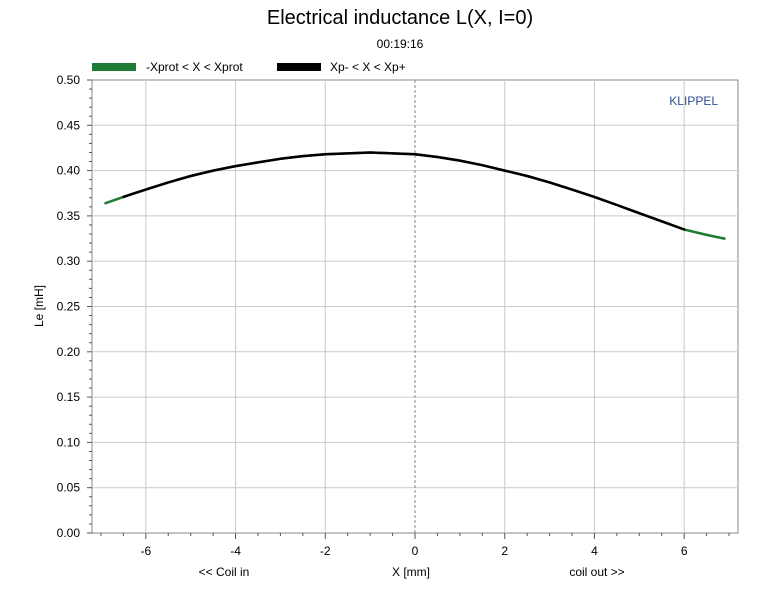 The height and width of the screenshot is (592, 770). I want to click on x-tick-label: 0, so click(415, 551).